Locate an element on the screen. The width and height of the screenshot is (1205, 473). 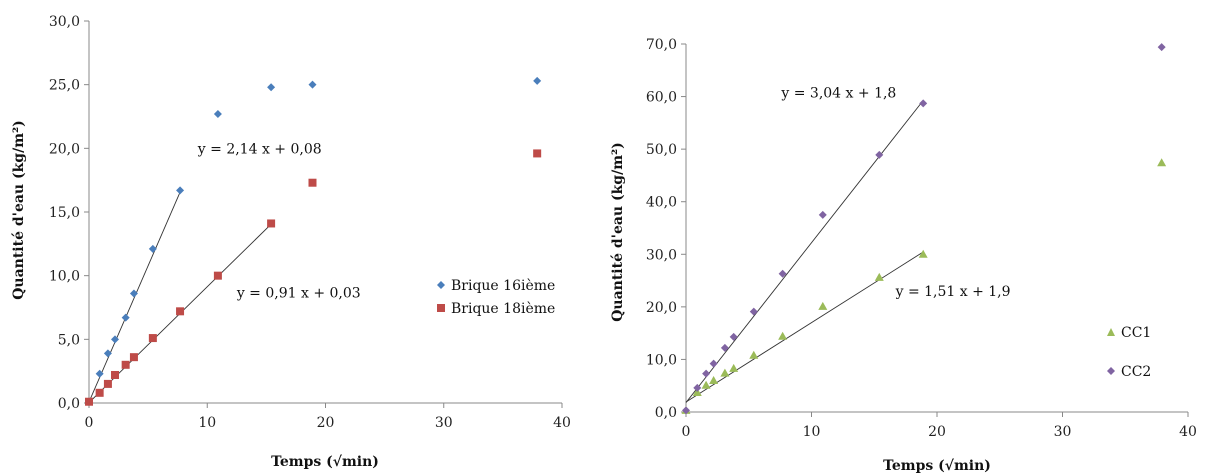
trendline-equation-1: y = 0,91 x + 0,03 is located at coordinates (298, 293).